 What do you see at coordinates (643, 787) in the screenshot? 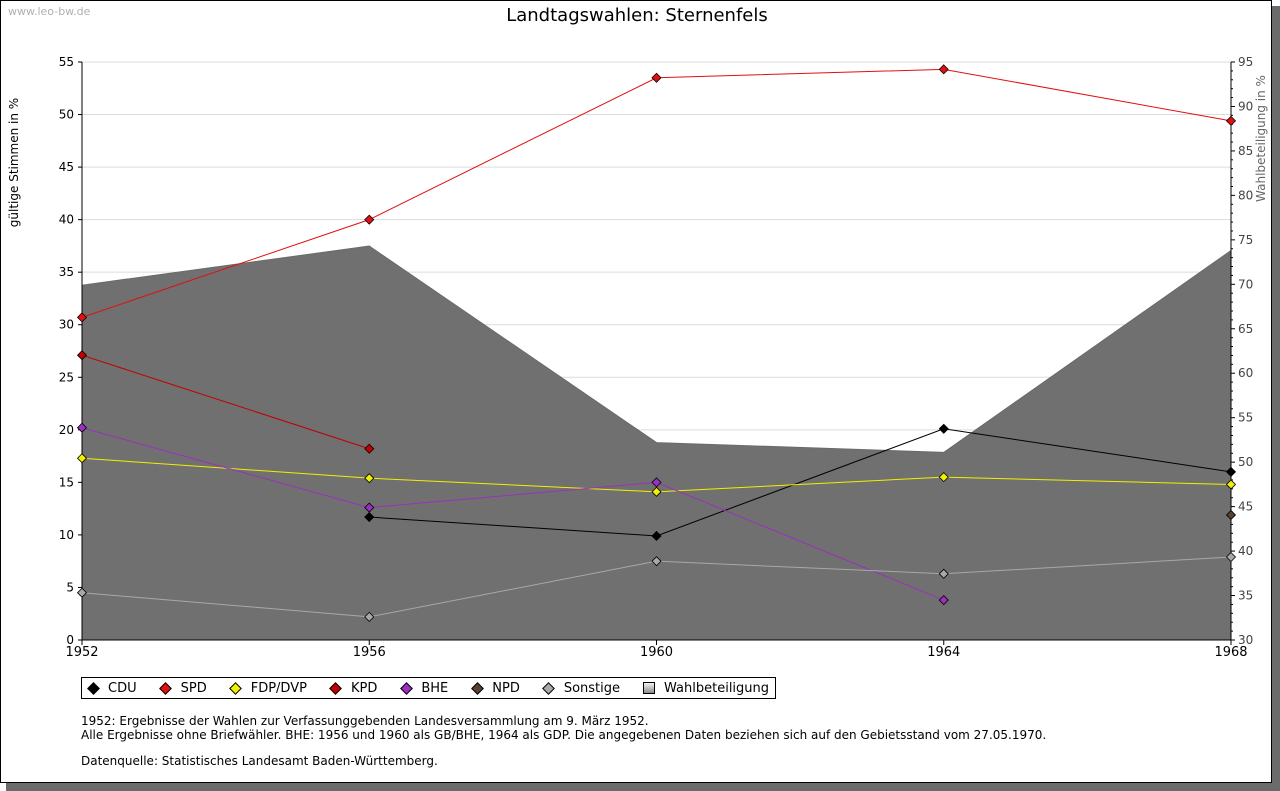
I see `frame-shadow-bottom` at bounding box center [643, 787].